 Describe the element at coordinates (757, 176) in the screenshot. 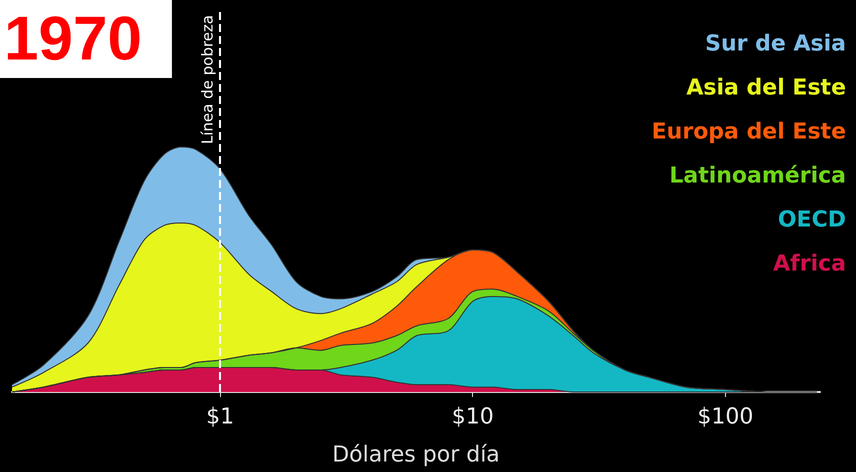

I see `text: Latinoamérica` at that location.